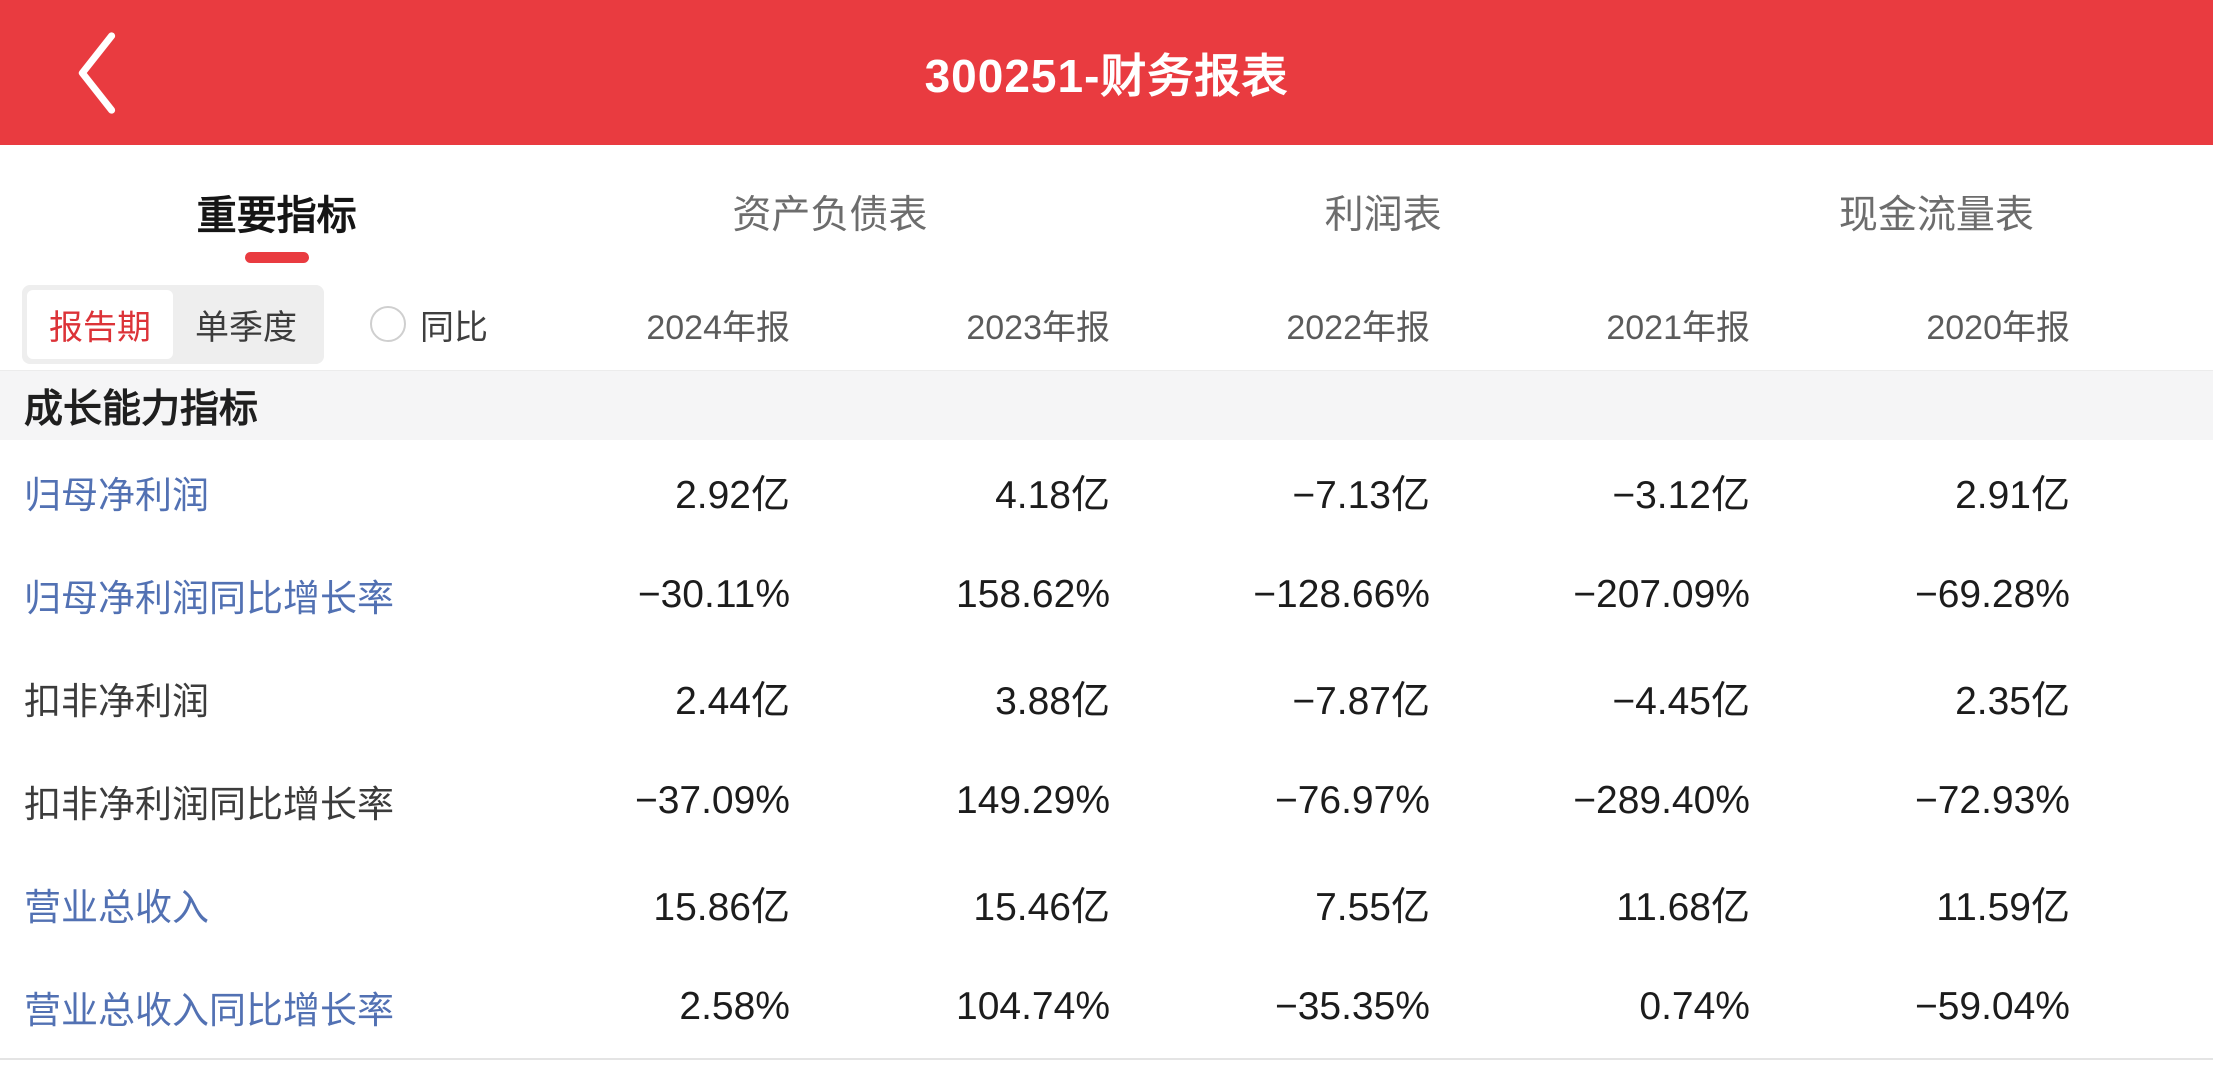 The image size is (2213, 1067). I want to click on metric-value: 2.58%, so click(734, 1006).